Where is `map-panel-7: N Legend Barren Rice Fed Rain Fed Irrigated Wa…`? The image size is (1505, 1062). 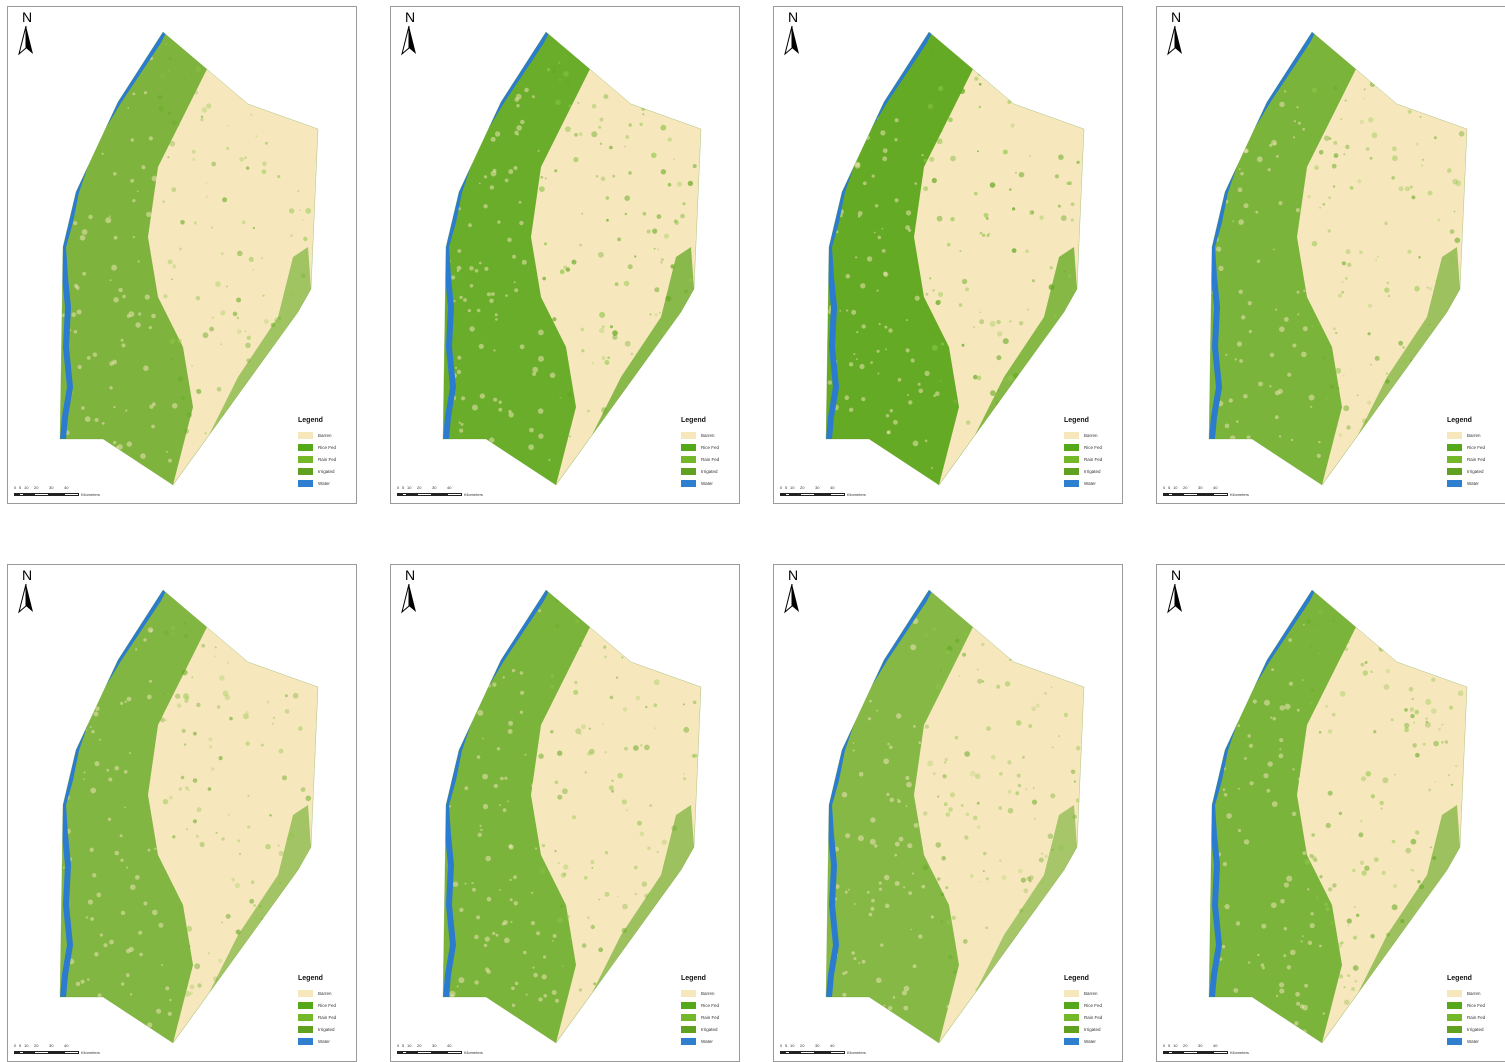
map-panel-7: N Legend Barren Rice Fed Rain Fed Irrigated Wa… is located at coordinates (948, 813).